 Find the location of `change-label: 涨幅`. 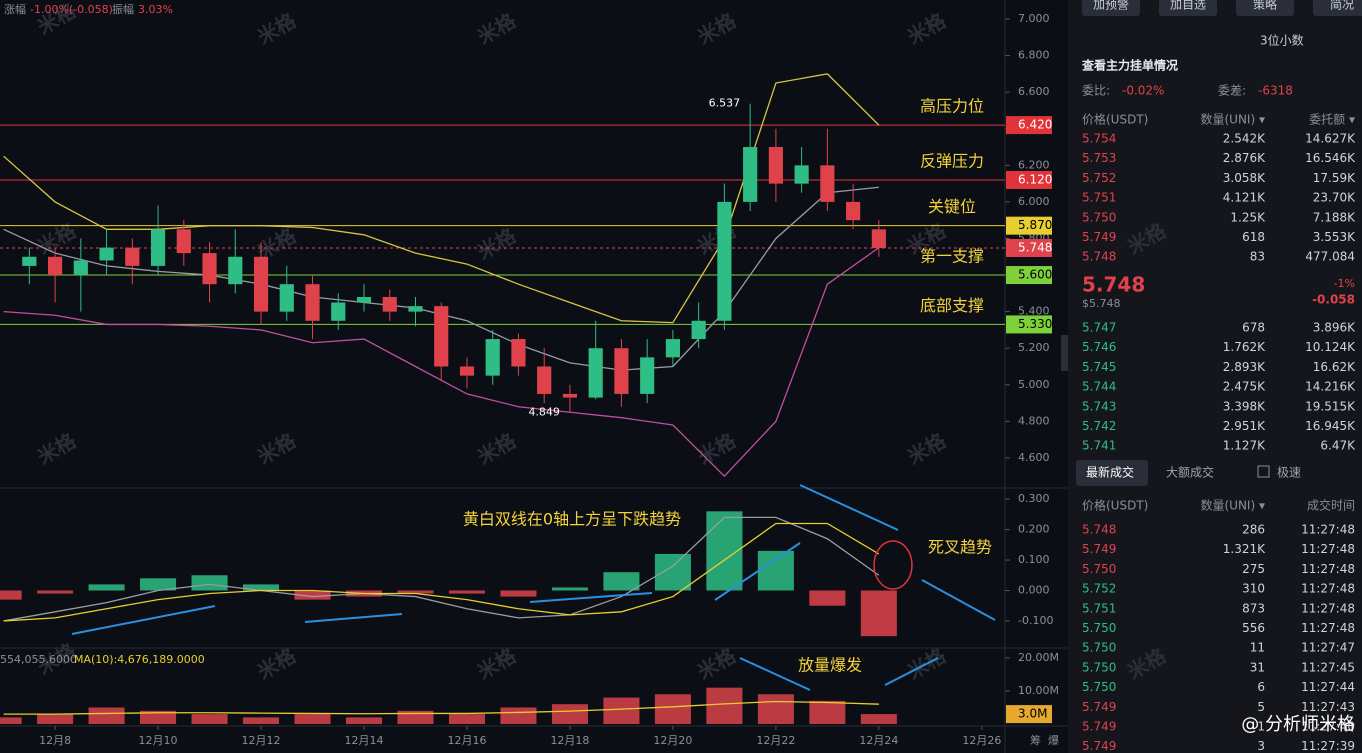

change-label: 涨幅 is located at coordinates (15, 9).